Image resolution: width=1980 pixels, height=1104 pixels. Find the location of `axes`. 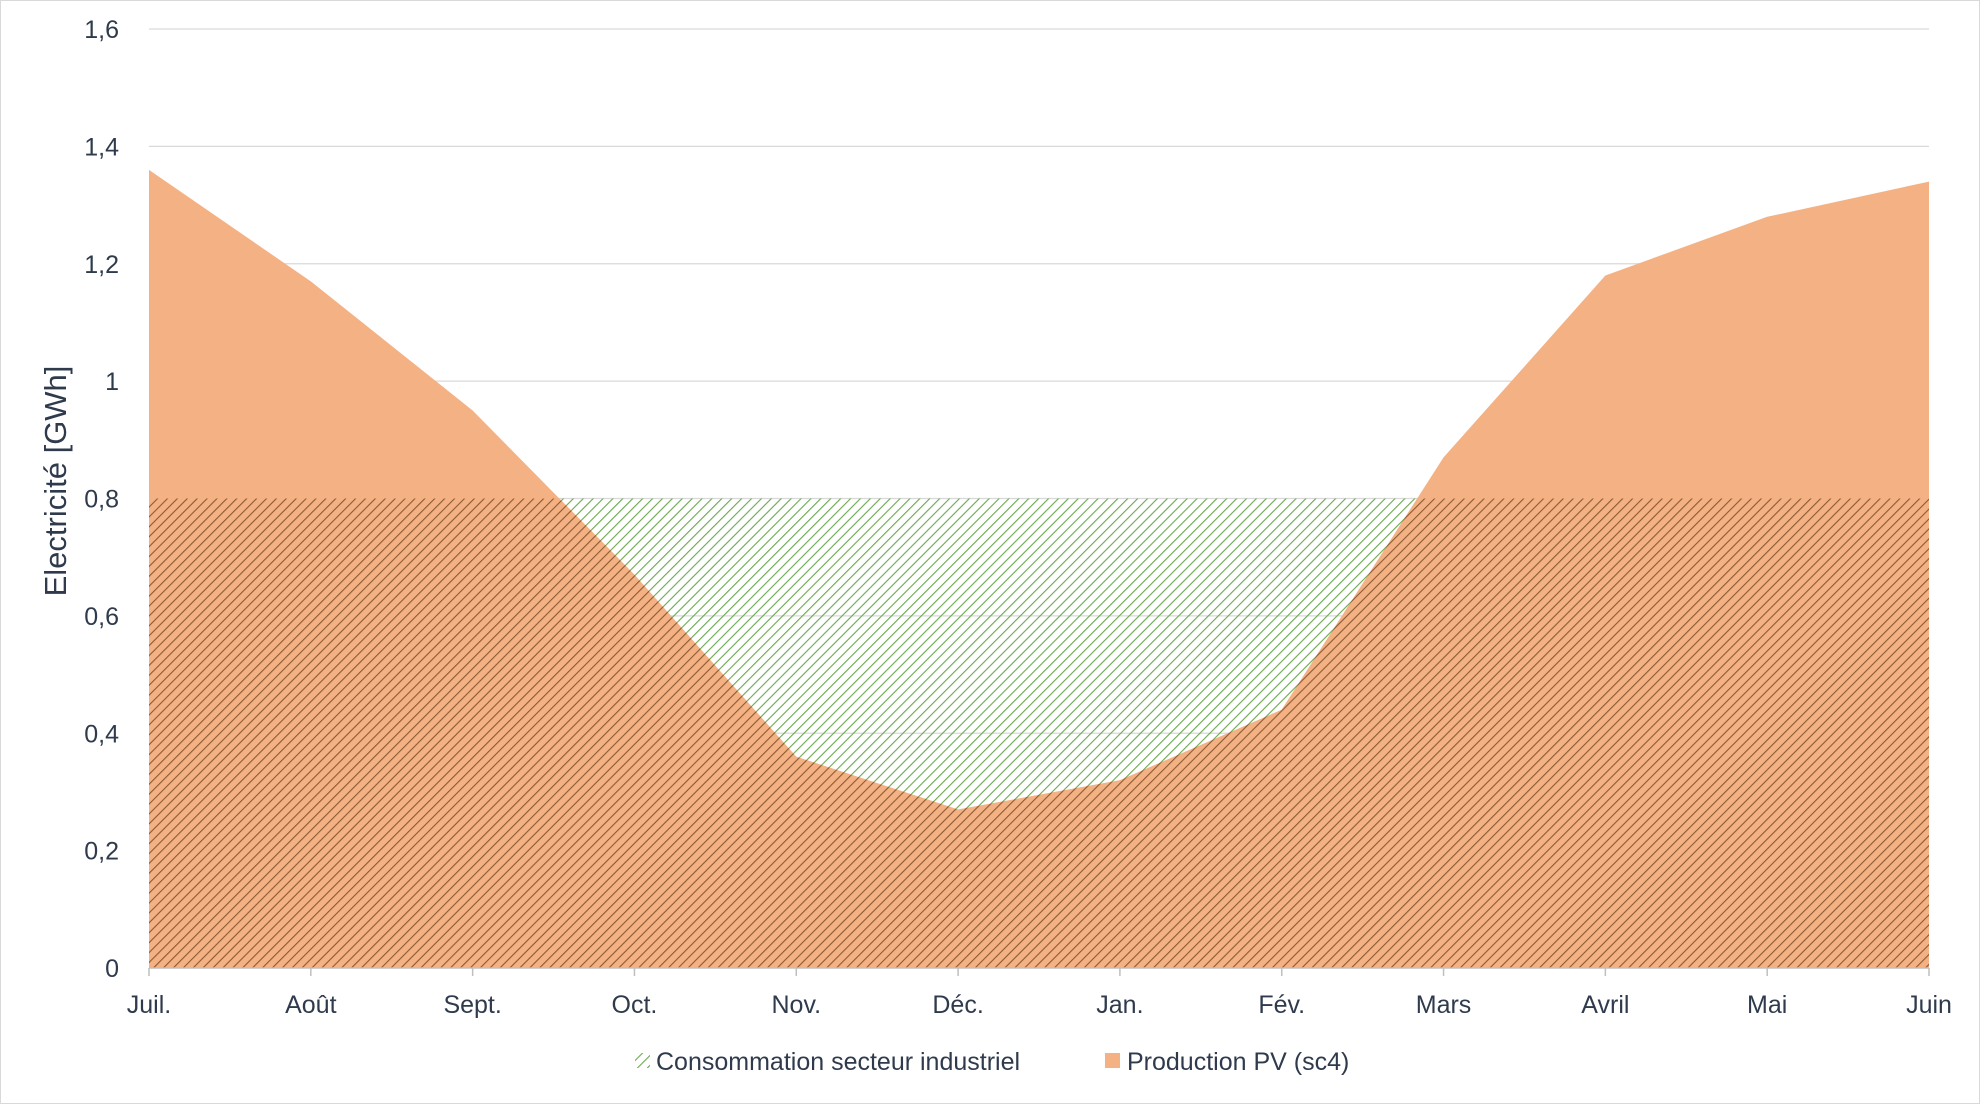

axes is located at coordinates (1039, 971).